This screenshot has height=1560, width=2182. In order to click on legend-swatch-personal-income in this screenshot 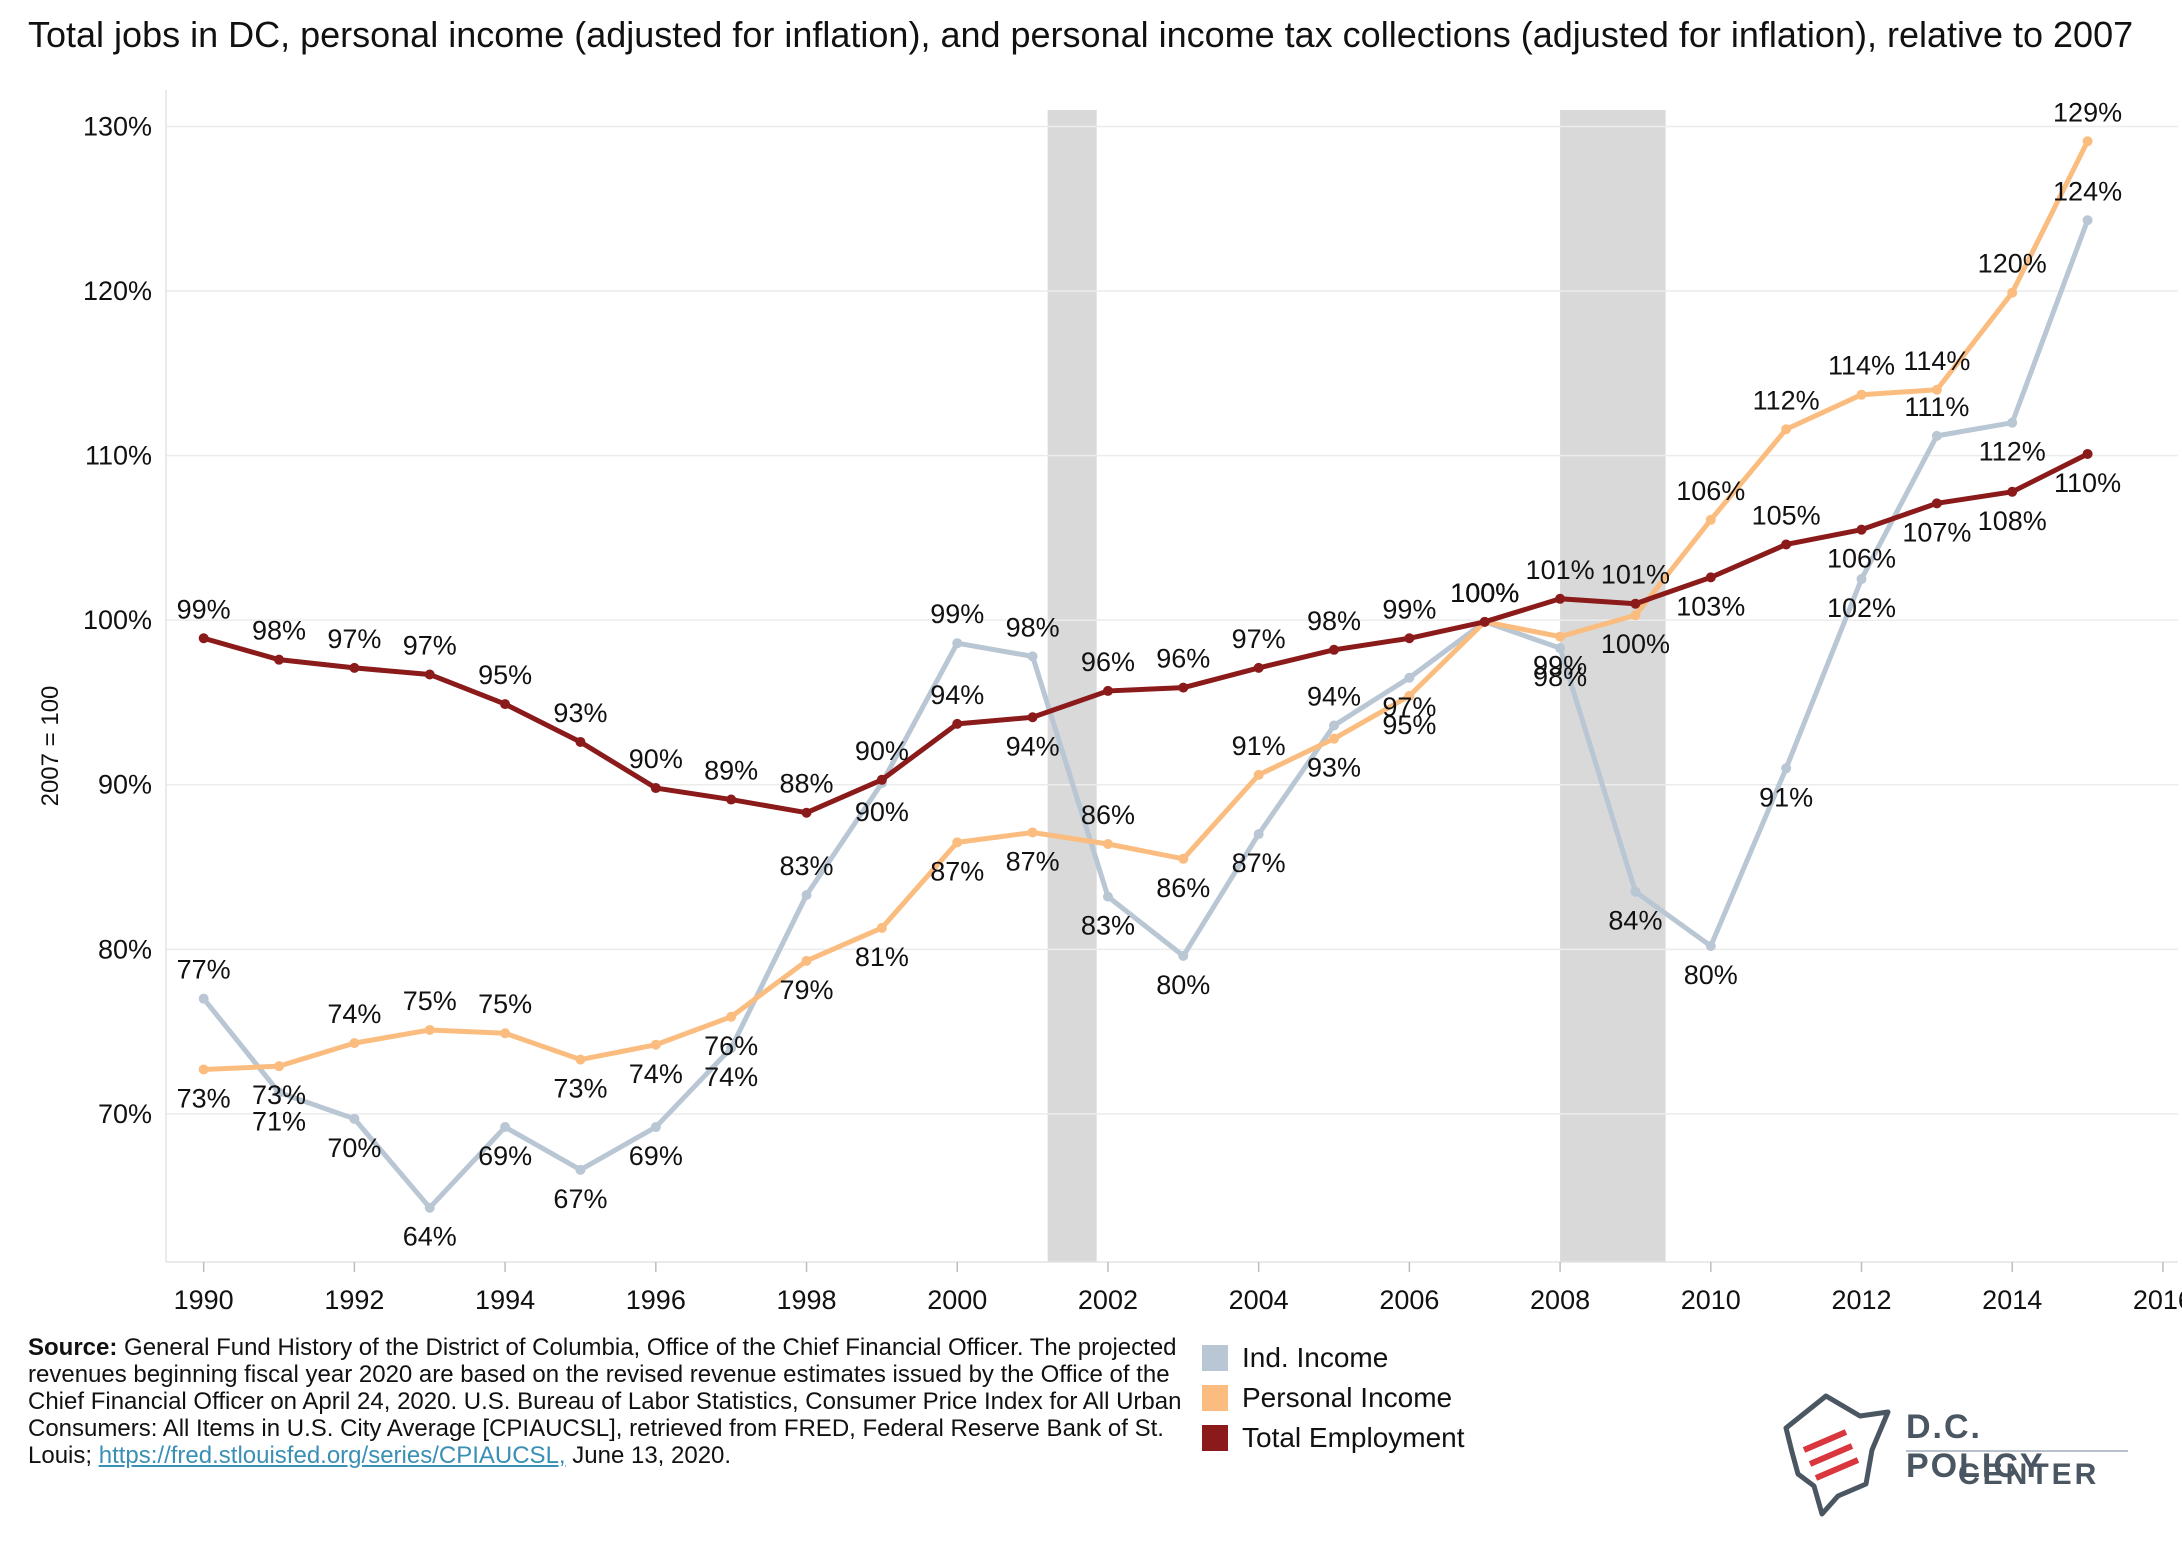, I will do `click(1215, 1398)`.